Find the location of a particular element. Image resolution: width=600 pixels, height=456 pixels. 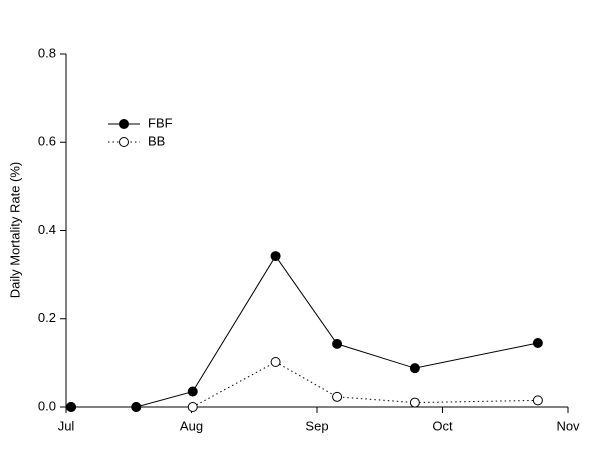

y-tick-label: 0.4 is located at coordinates (47, 229).